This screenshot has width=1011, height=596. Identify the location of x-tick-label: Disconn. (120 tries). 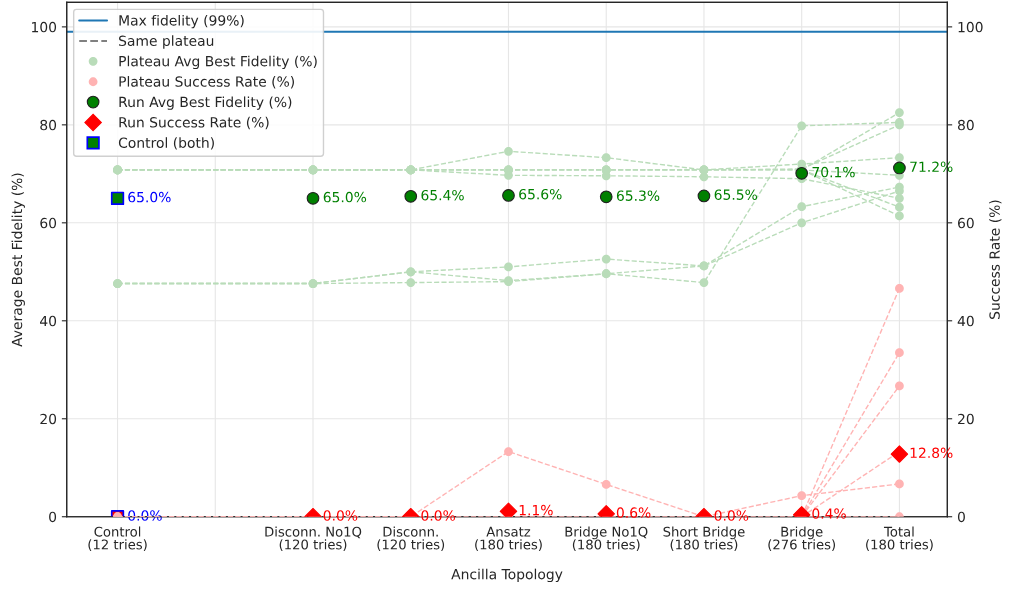
(411, 538).